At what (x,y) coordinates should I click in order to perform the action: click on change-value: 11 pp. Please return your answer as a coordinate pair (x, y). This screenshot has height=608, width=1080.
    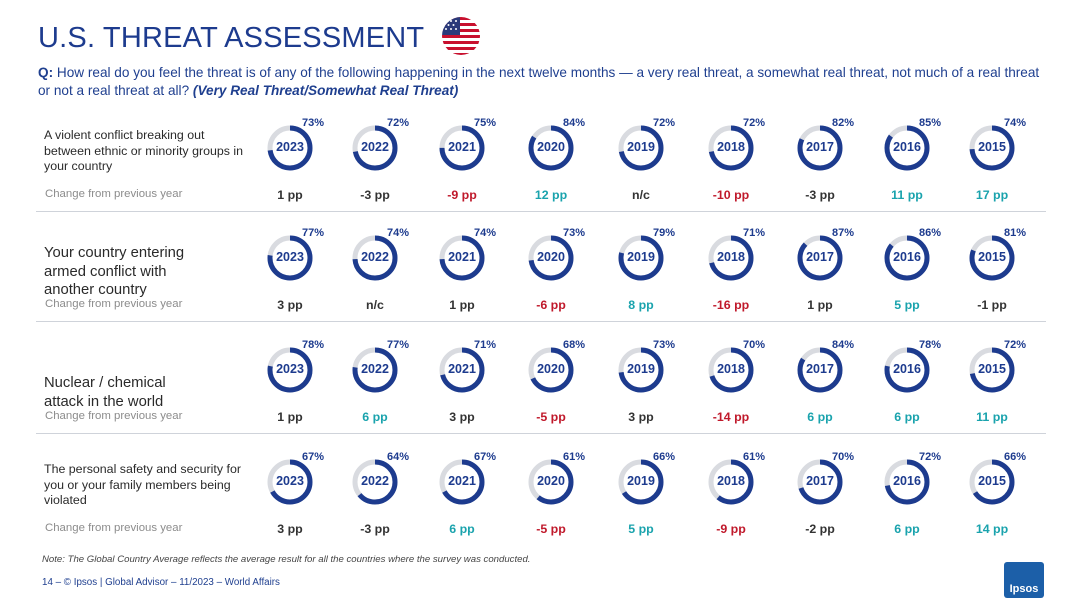
    Looking at the image, I should click on (907, 195).